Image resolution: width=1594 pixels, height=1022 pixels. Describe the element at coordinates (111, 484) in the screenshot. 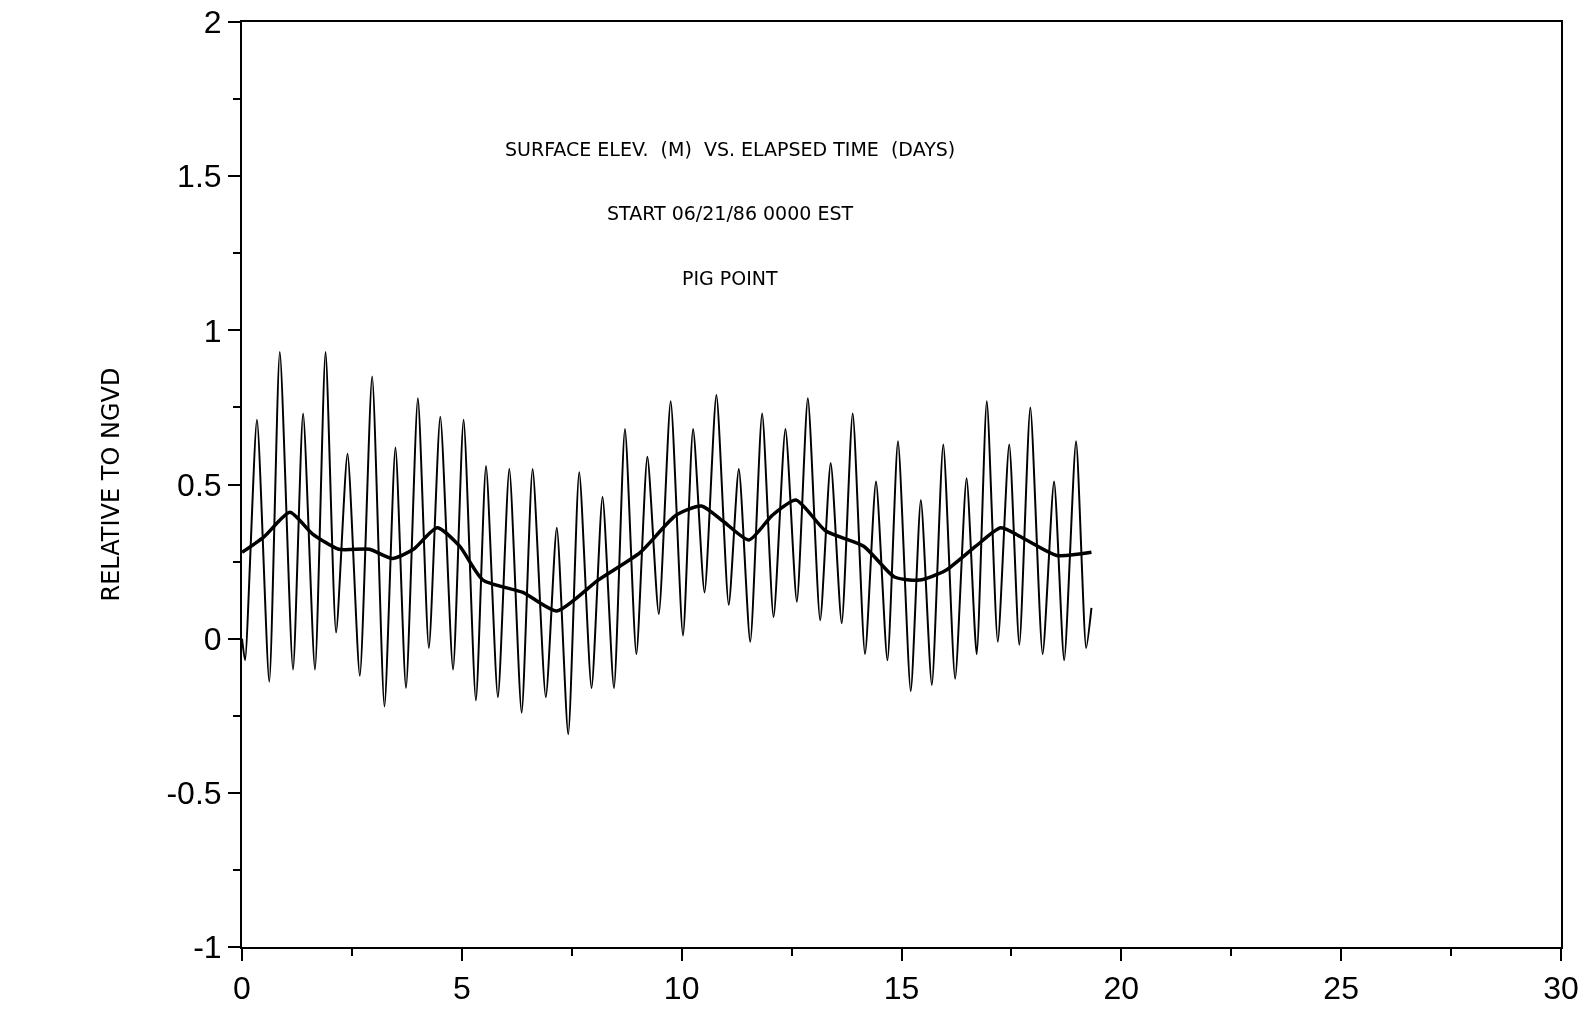

I see `y-axis-title: RELATIVE TO NGVD` at that location.